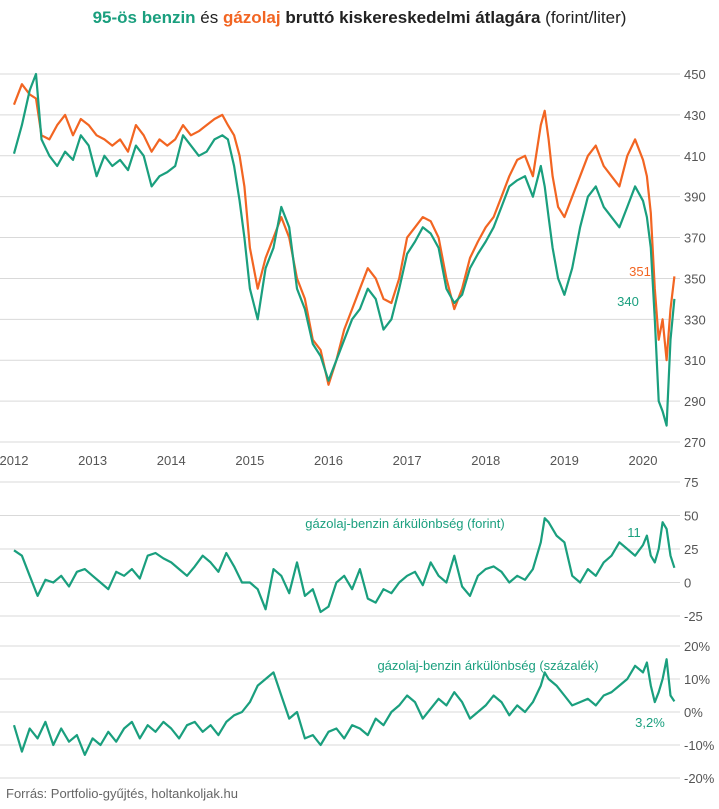  Describe the element at coordinates (251, 17) in the screenshot. I see `title-dizel: gázolaj` at that location.